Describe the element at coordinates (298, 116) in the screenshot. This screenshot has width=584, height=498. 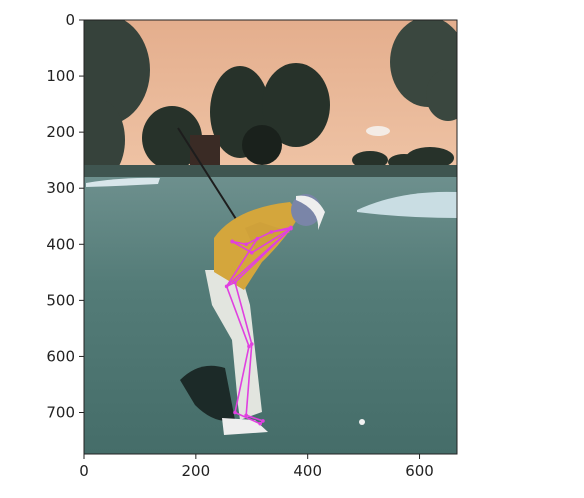
I see `background-trees` at that location.